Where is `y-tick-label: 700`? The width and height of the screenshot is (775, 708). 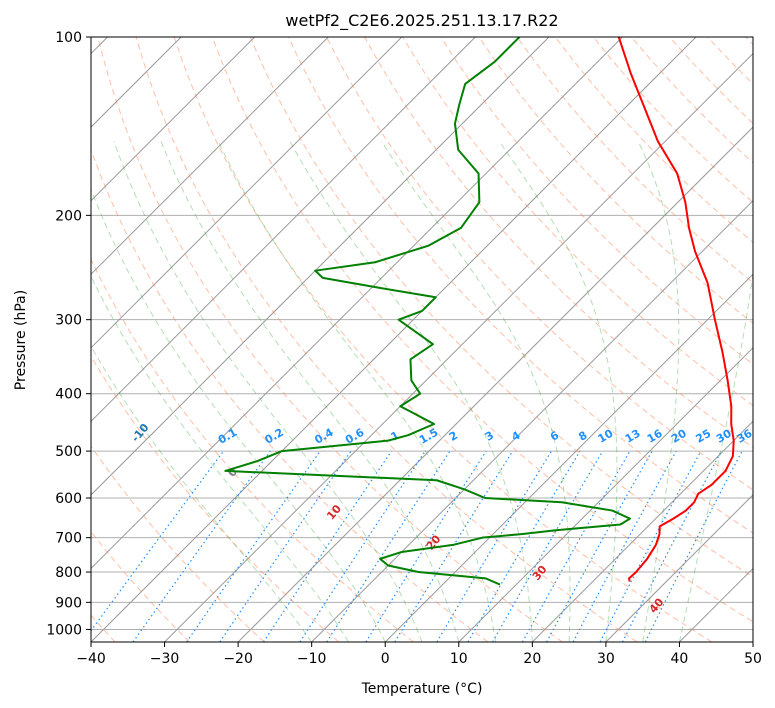 y-tick-label: 700 is located at coordinates (68, 539).